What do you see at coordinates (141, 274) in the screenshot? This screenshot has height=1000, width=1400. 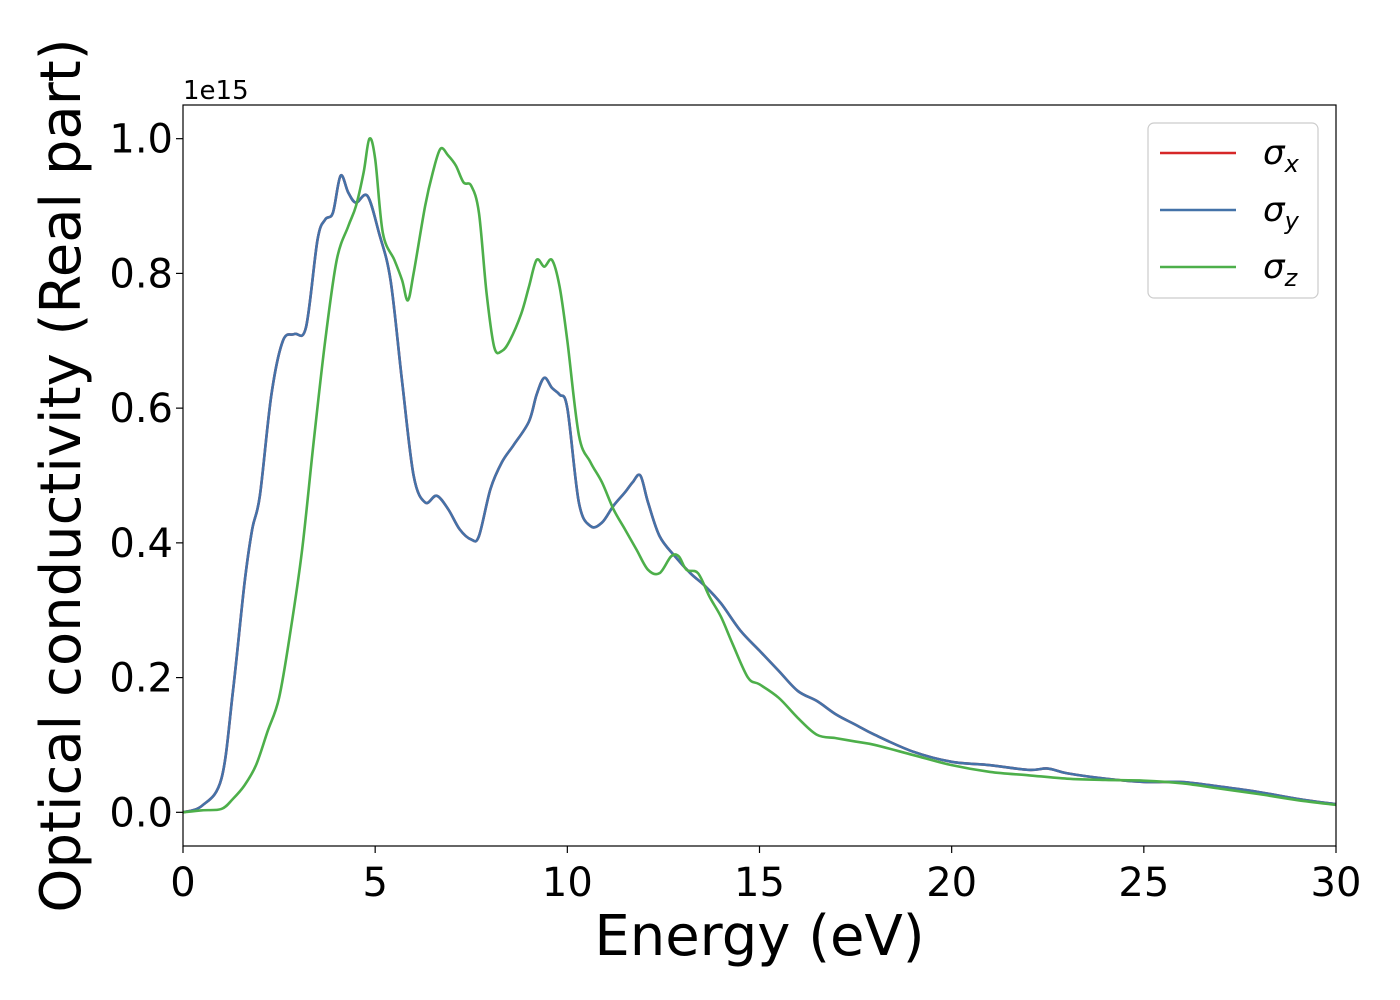 I see `y-tick-label: 0.8` at bounding box center [141, 274].